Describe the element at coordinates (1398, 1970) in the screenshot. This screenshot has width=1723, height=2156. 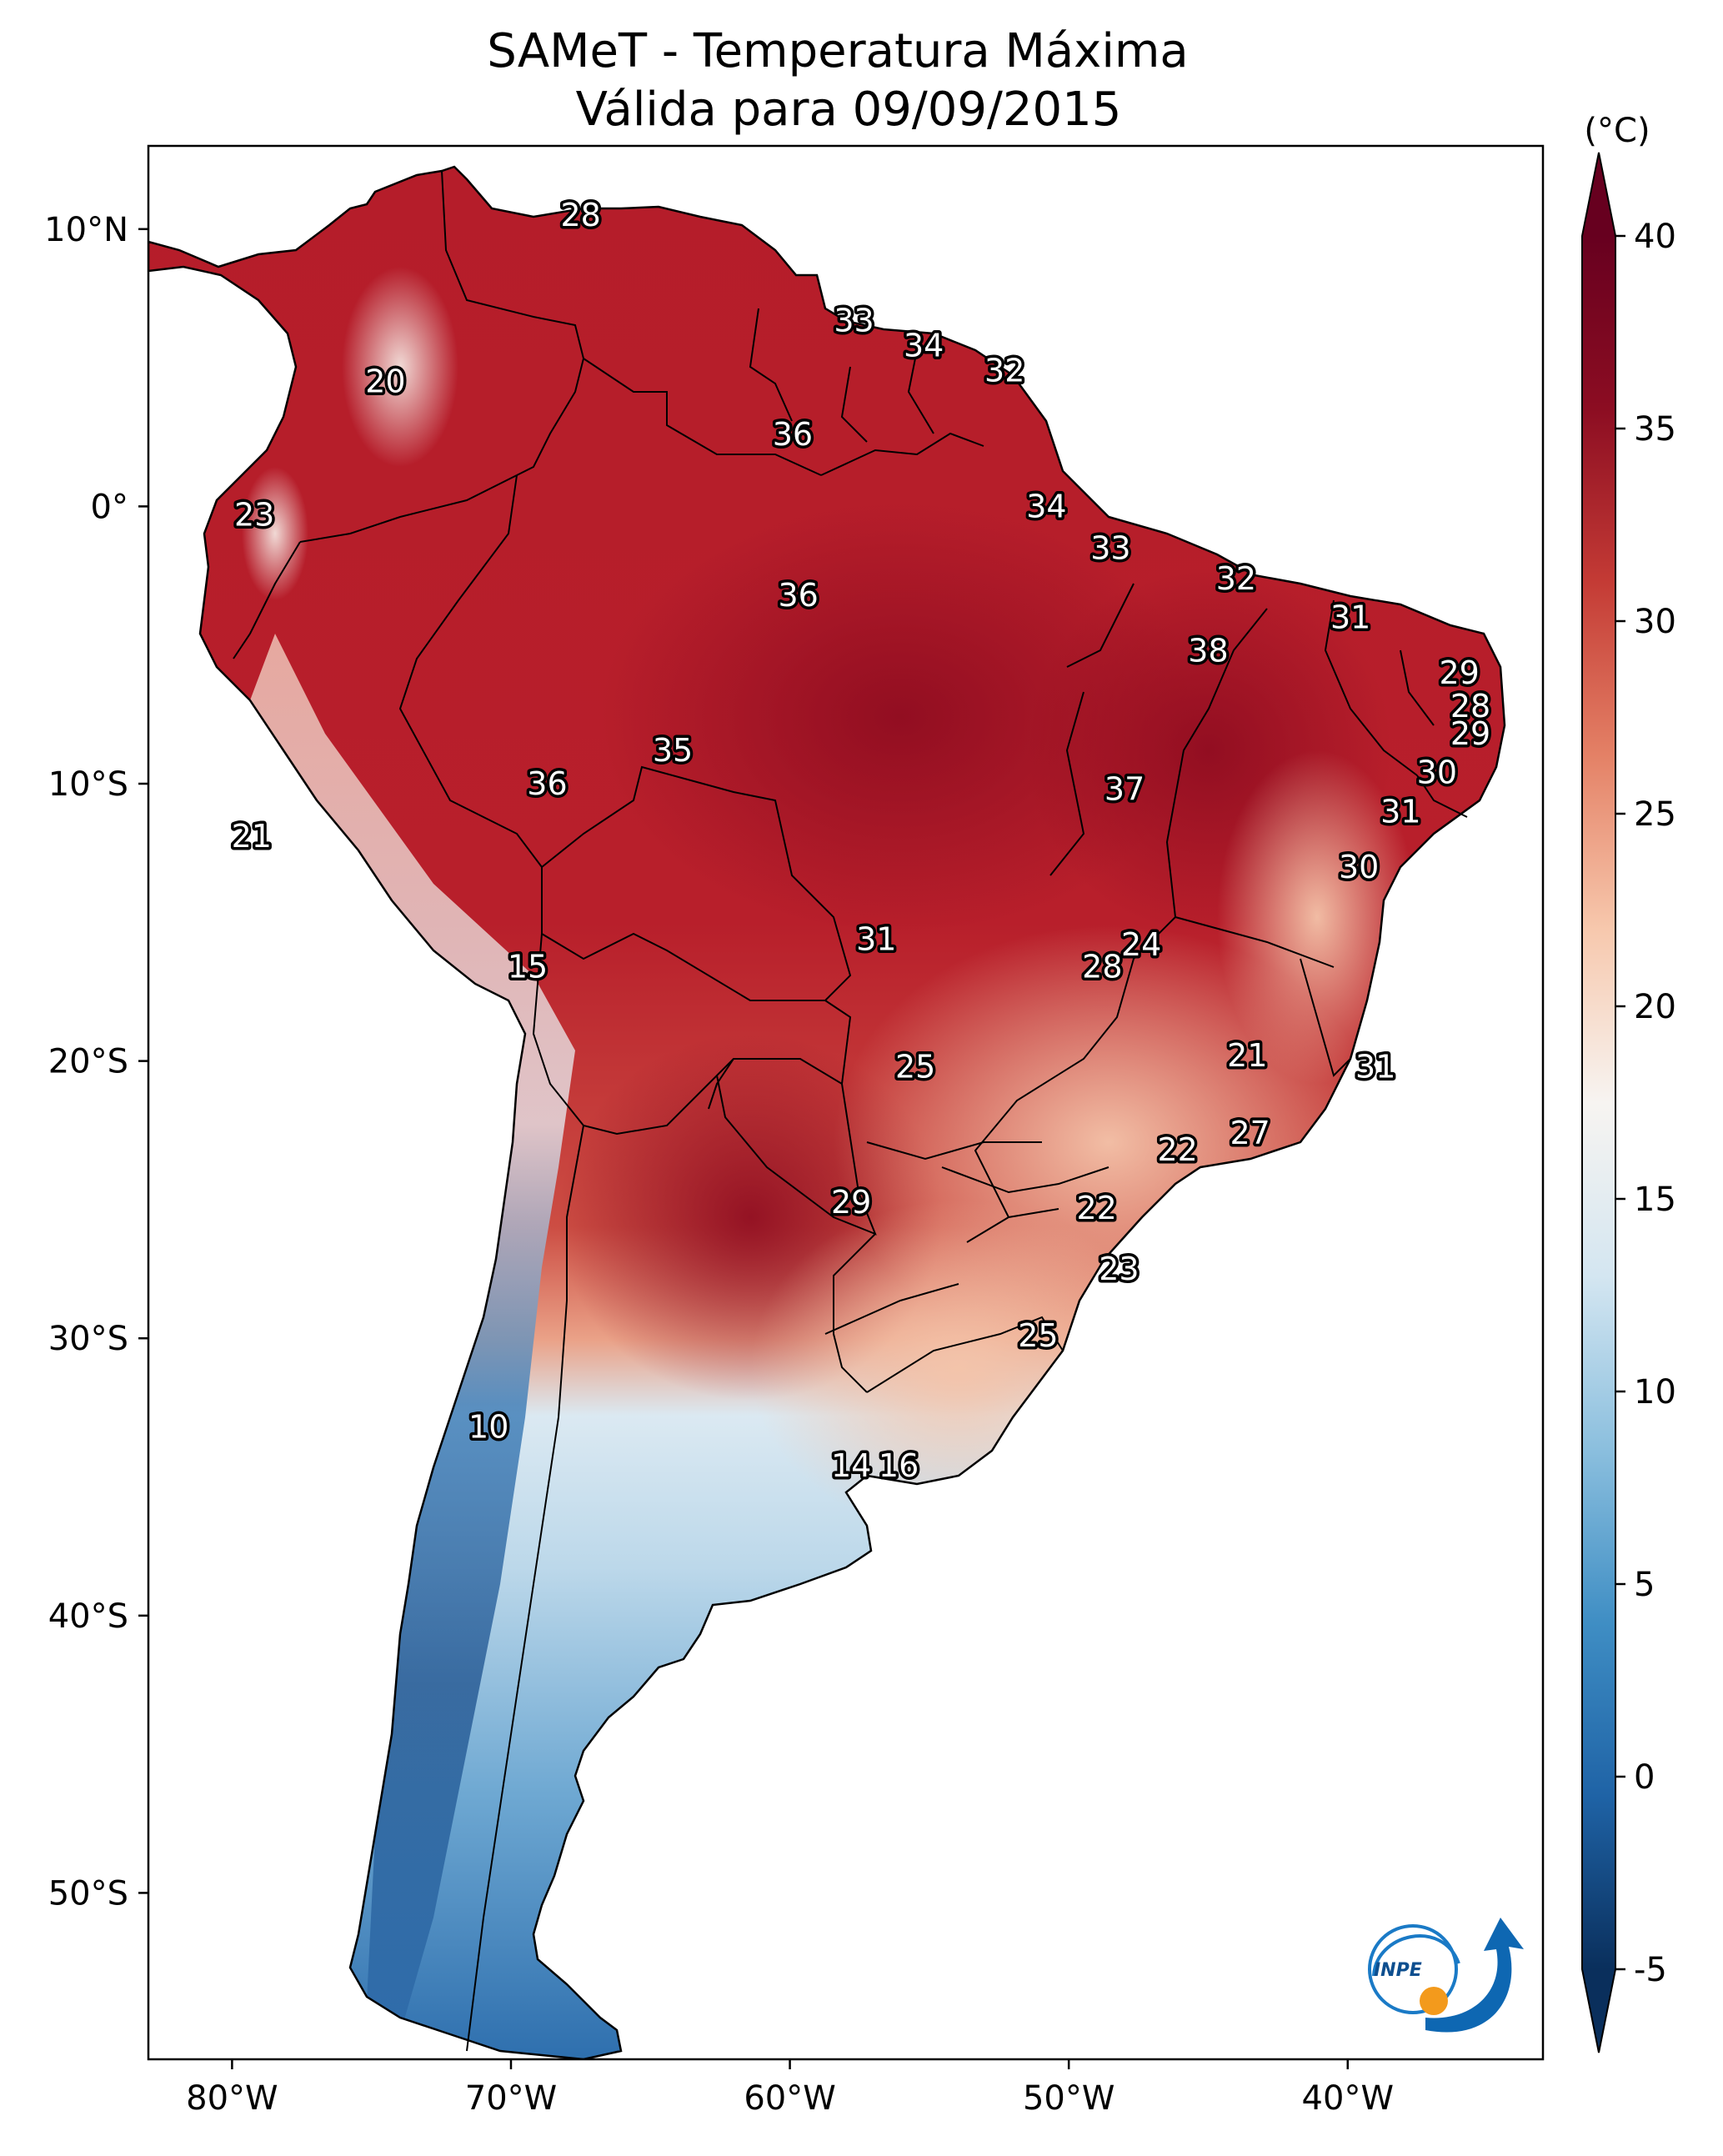
I see `logo-text: INPE` at that location.